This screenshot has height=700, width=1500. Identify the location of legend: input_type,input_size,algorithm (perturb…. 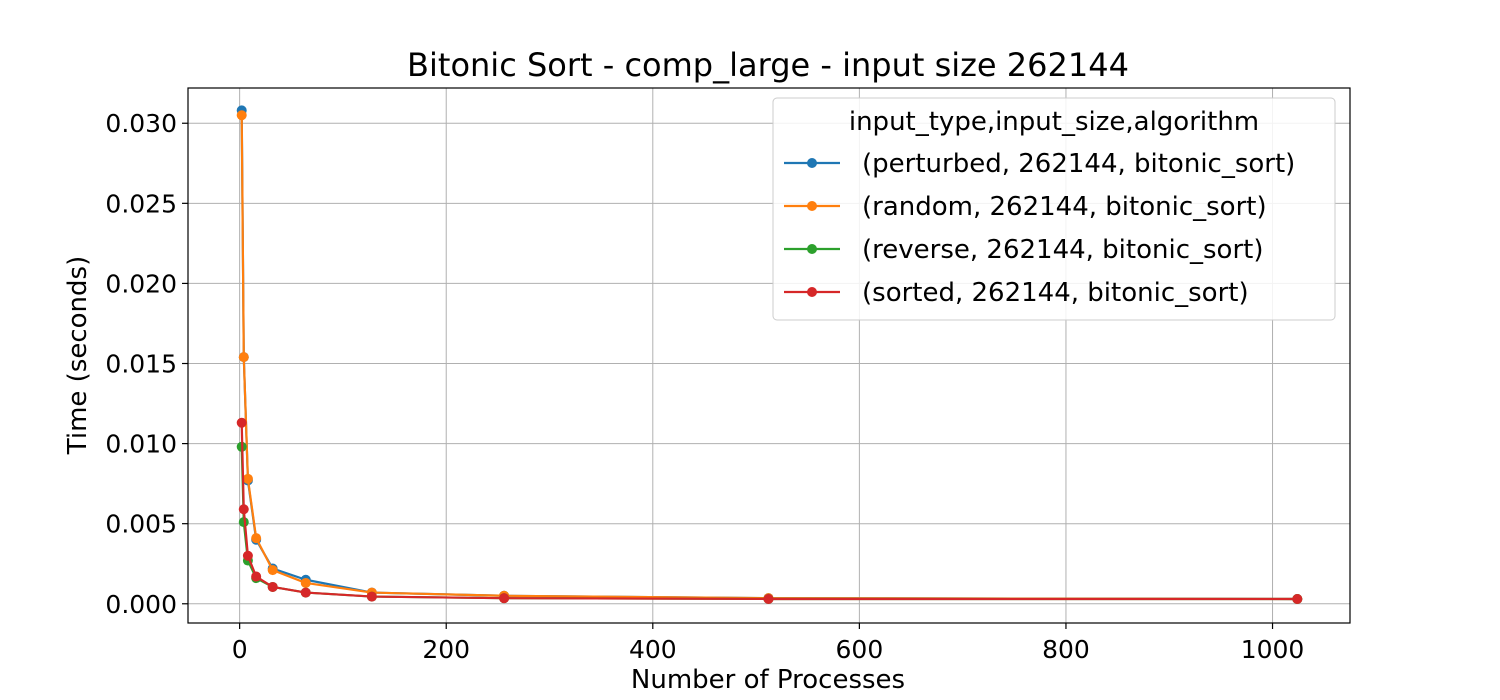
(1054, 209).